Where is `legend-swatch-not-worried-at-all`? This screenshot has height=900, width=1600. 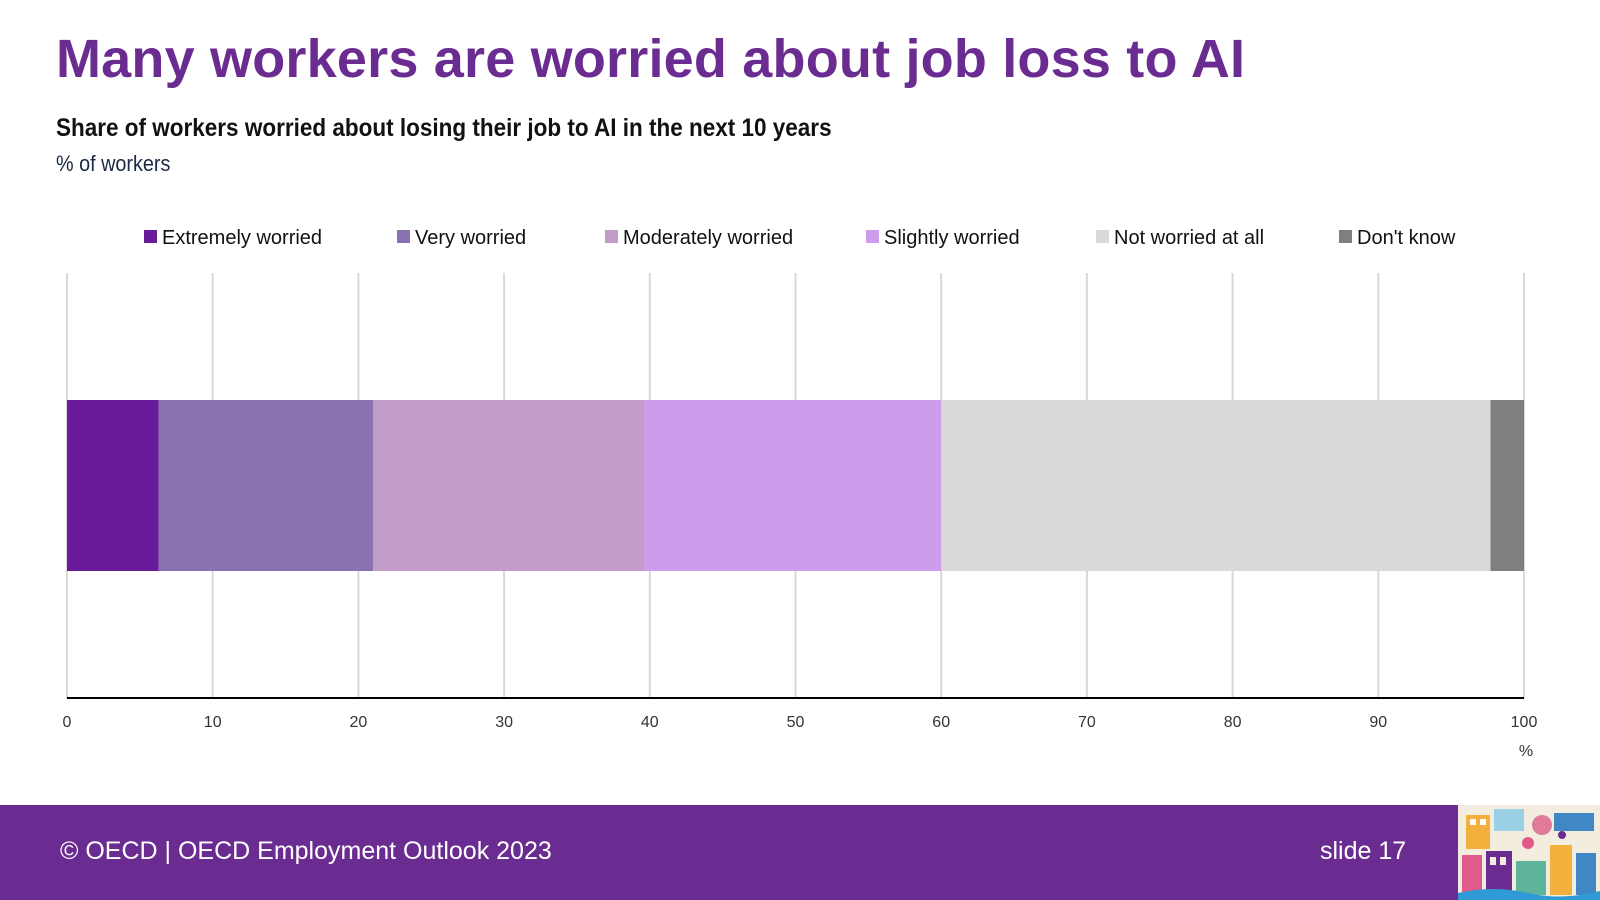 legend-swatch-not-worried-at-all is located at coordinates (1102, 236).